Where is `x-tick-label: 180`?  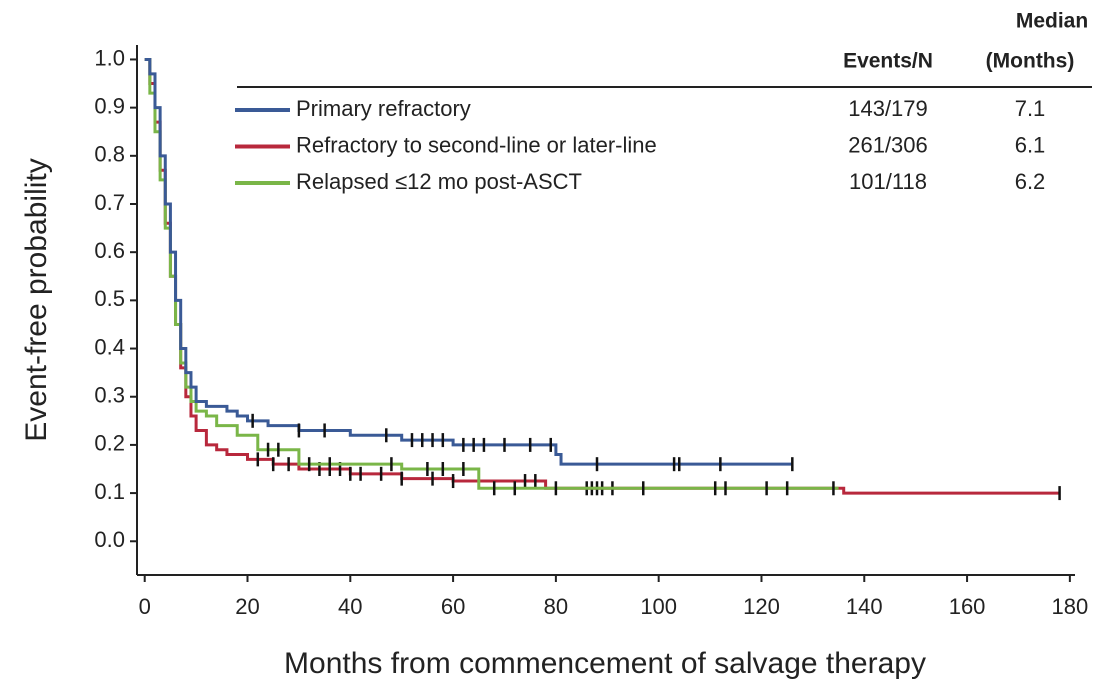 x-tick-label: 180 is located at coordinates (1070, 606).